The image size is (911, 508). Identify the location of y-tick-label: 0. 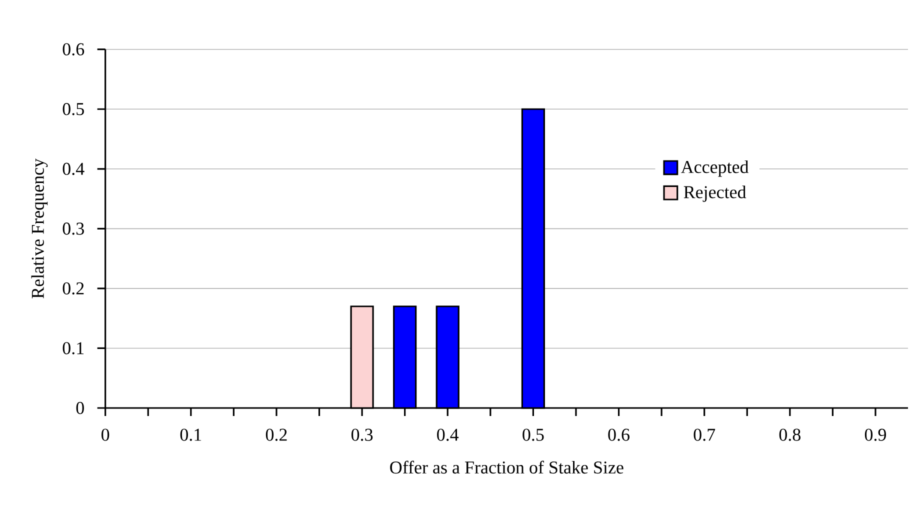
(80, 408).